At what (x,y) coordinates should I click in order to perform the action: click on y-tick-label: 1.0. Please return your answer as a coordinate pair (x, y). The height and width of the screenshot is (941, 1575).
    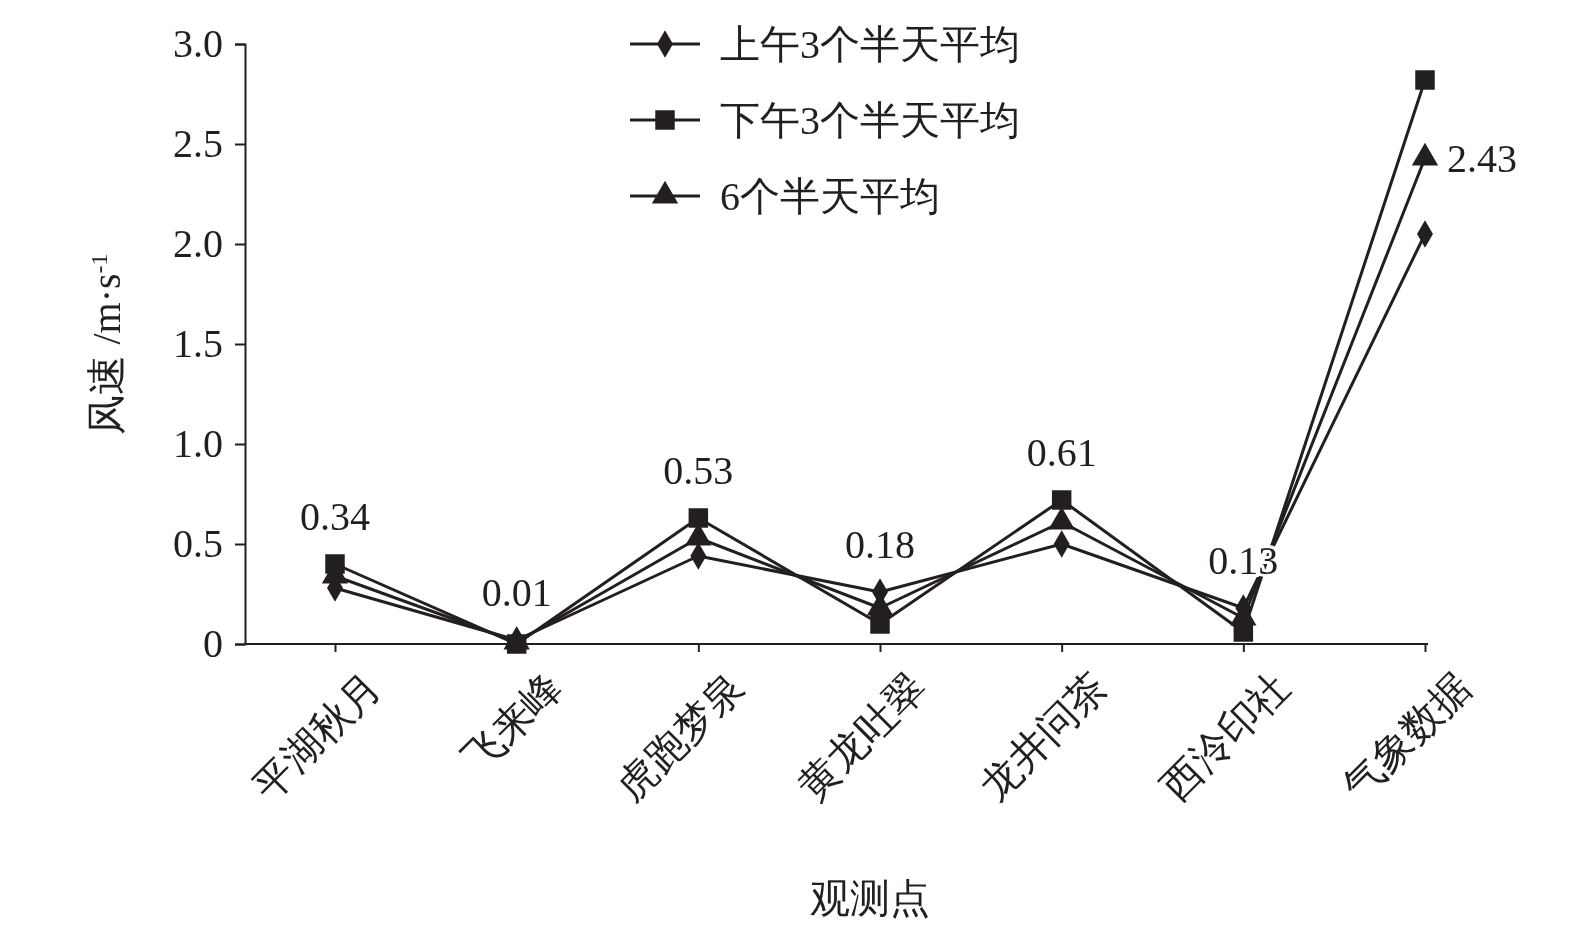
    Looking at the image, I should click on (198, 444).